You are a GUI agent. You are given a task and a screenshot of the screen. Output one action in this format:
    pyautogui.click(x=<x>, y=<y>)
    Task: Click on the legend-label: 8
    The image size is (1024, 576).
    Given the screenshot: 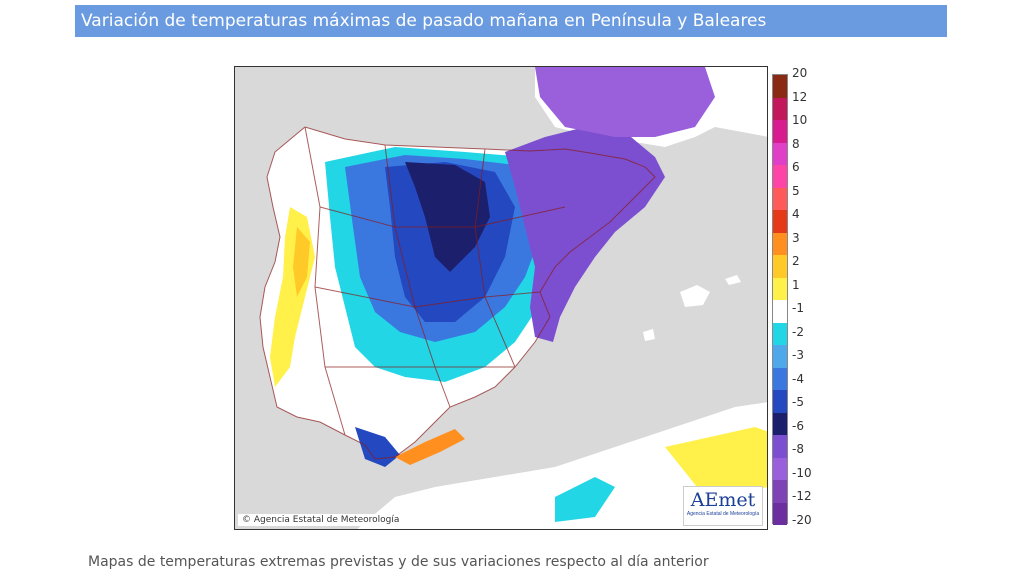 What is the action you would take?
    pyautogui.click(x=796, y=143)
    